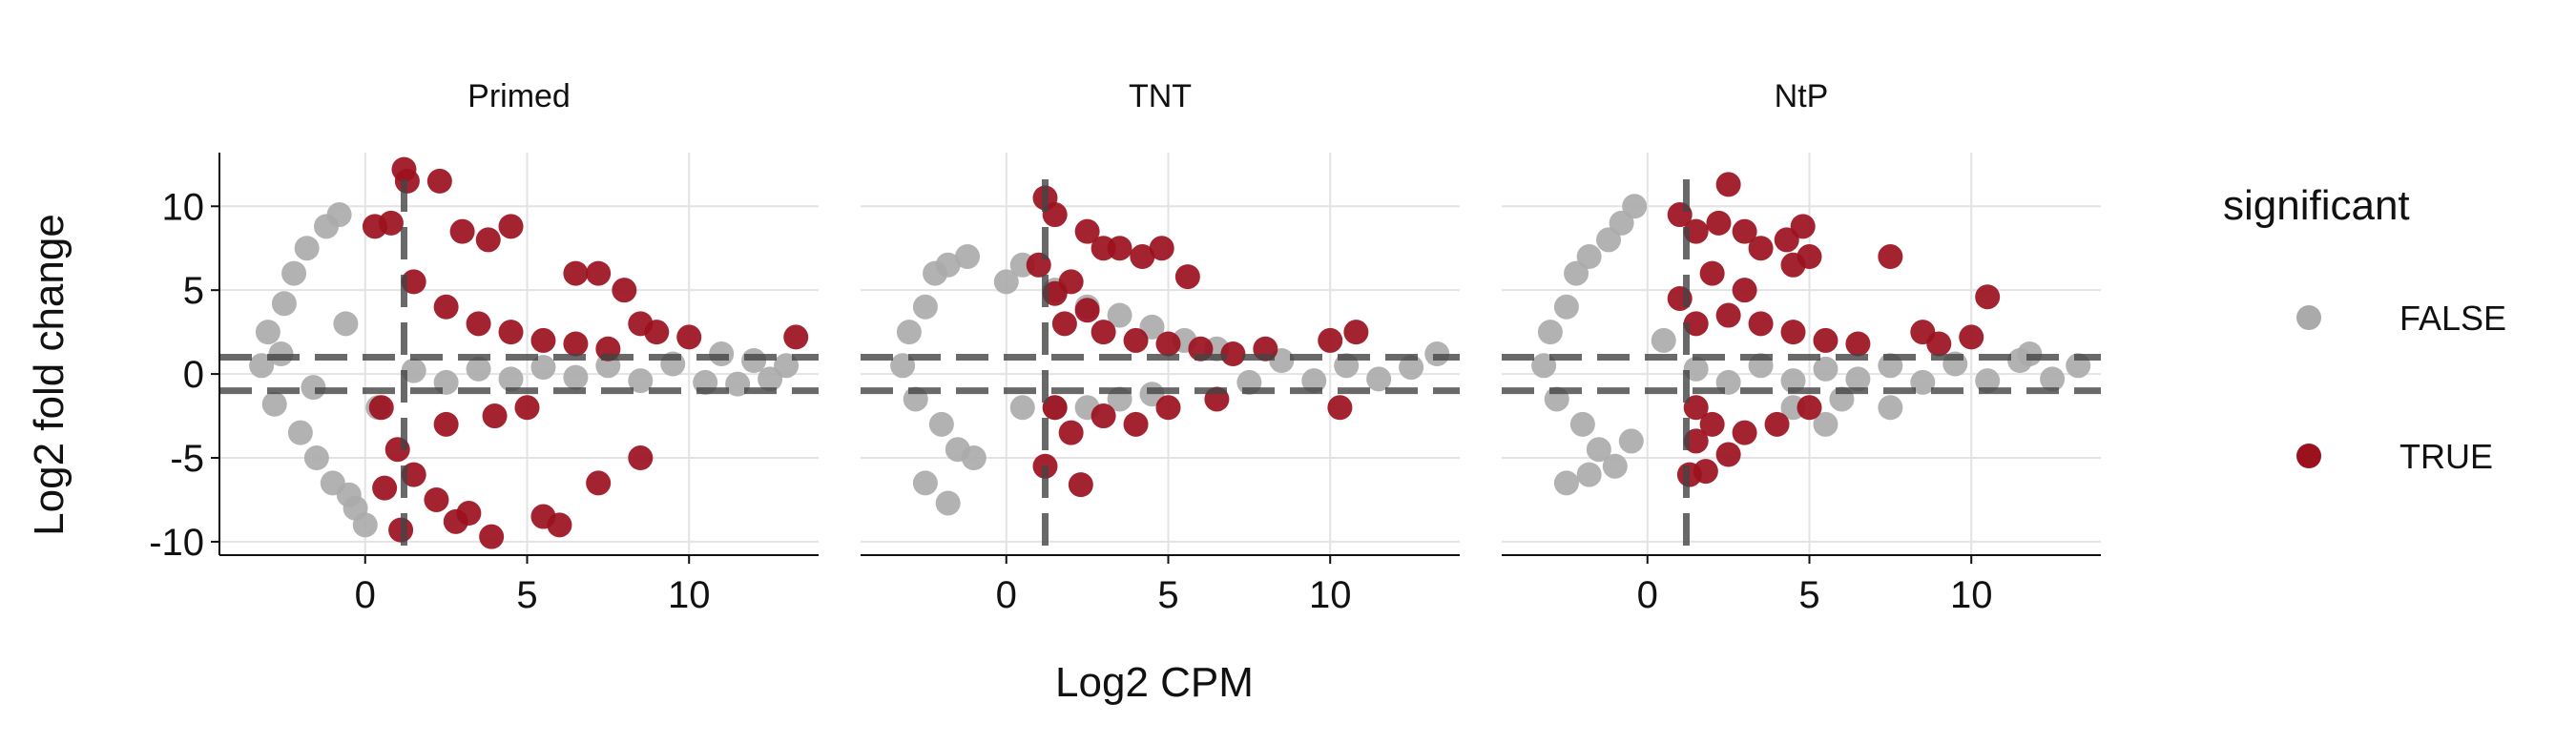 Image resolution: width=2576 pixels, height=744 pixels. Describe the element at coordinates (193, 375) in the screenshot. I see `y-tick-label: 0` at that location.